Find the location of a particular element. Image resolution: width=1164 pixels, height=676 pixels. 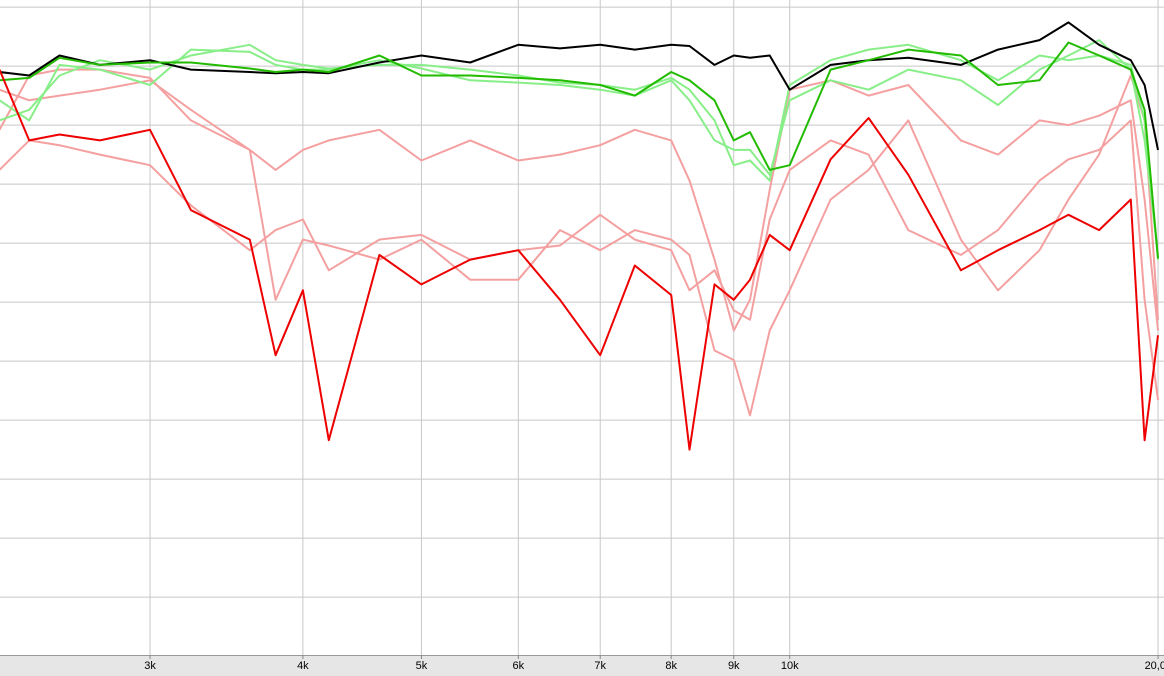

x-axis-strip is located at coordinates (582, 666).